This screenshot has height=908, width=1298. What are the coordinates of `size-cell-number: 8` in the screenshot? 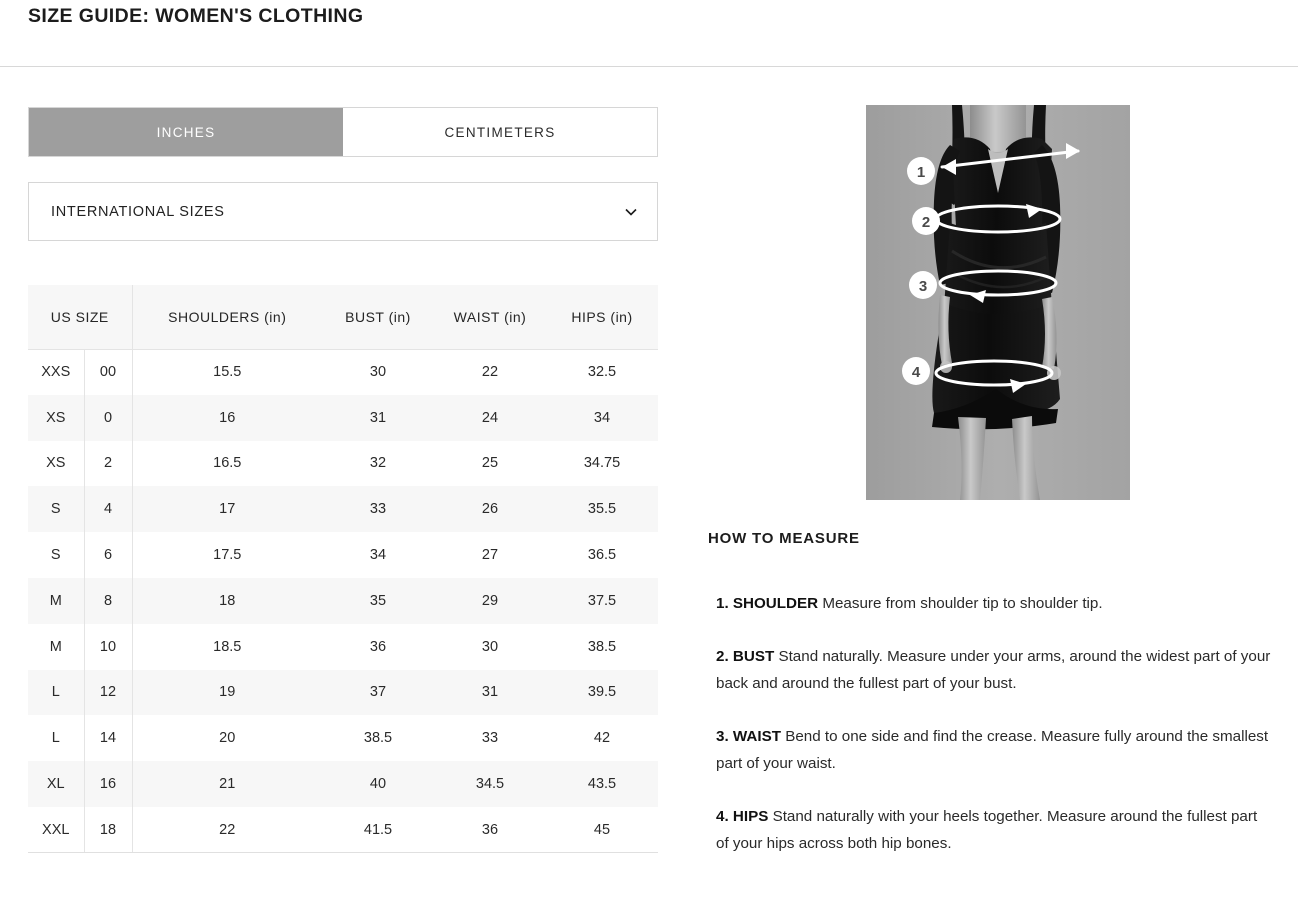 It's located at (108, 600).